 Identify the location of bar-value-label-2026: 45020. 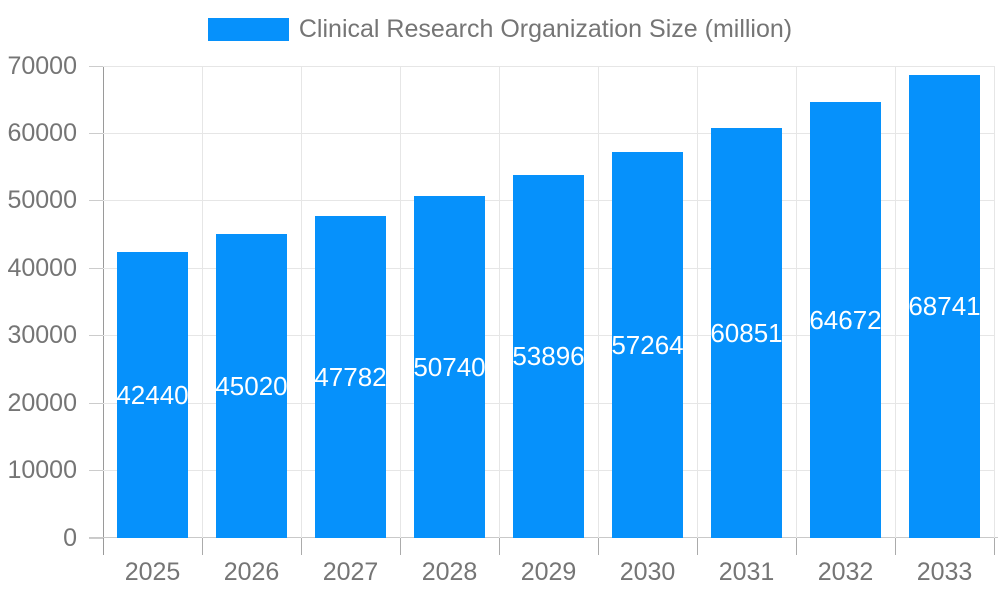
(251, 386).